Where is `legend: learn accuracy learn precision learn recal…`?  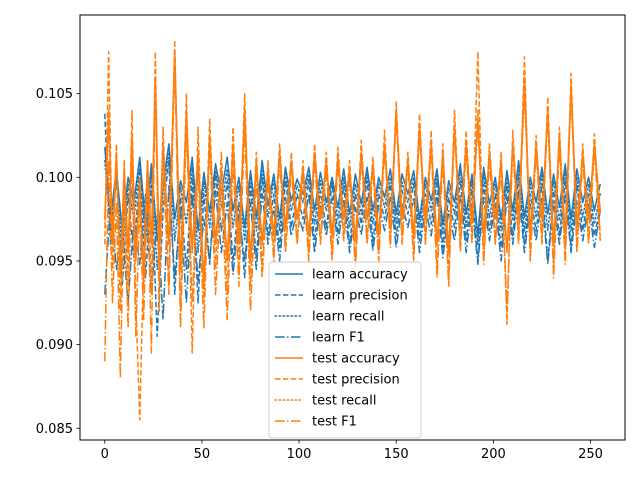 legend: learn accuracy learn precision learn recal… is located at coordinates (345, 350).